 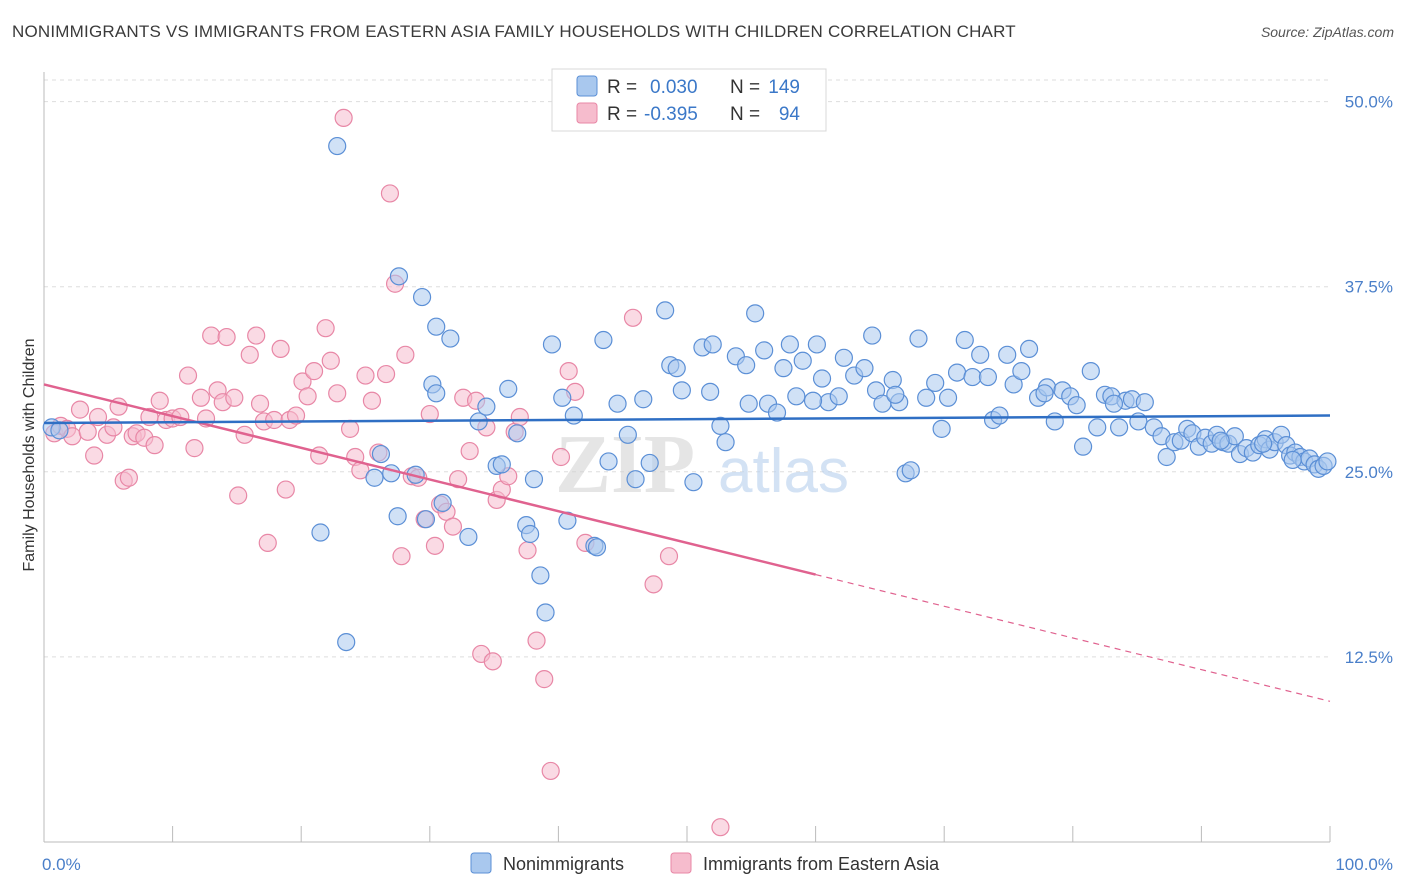 I want to click on x-tick-labels: 0.0% 100.0%, so click(x=717, y=864).